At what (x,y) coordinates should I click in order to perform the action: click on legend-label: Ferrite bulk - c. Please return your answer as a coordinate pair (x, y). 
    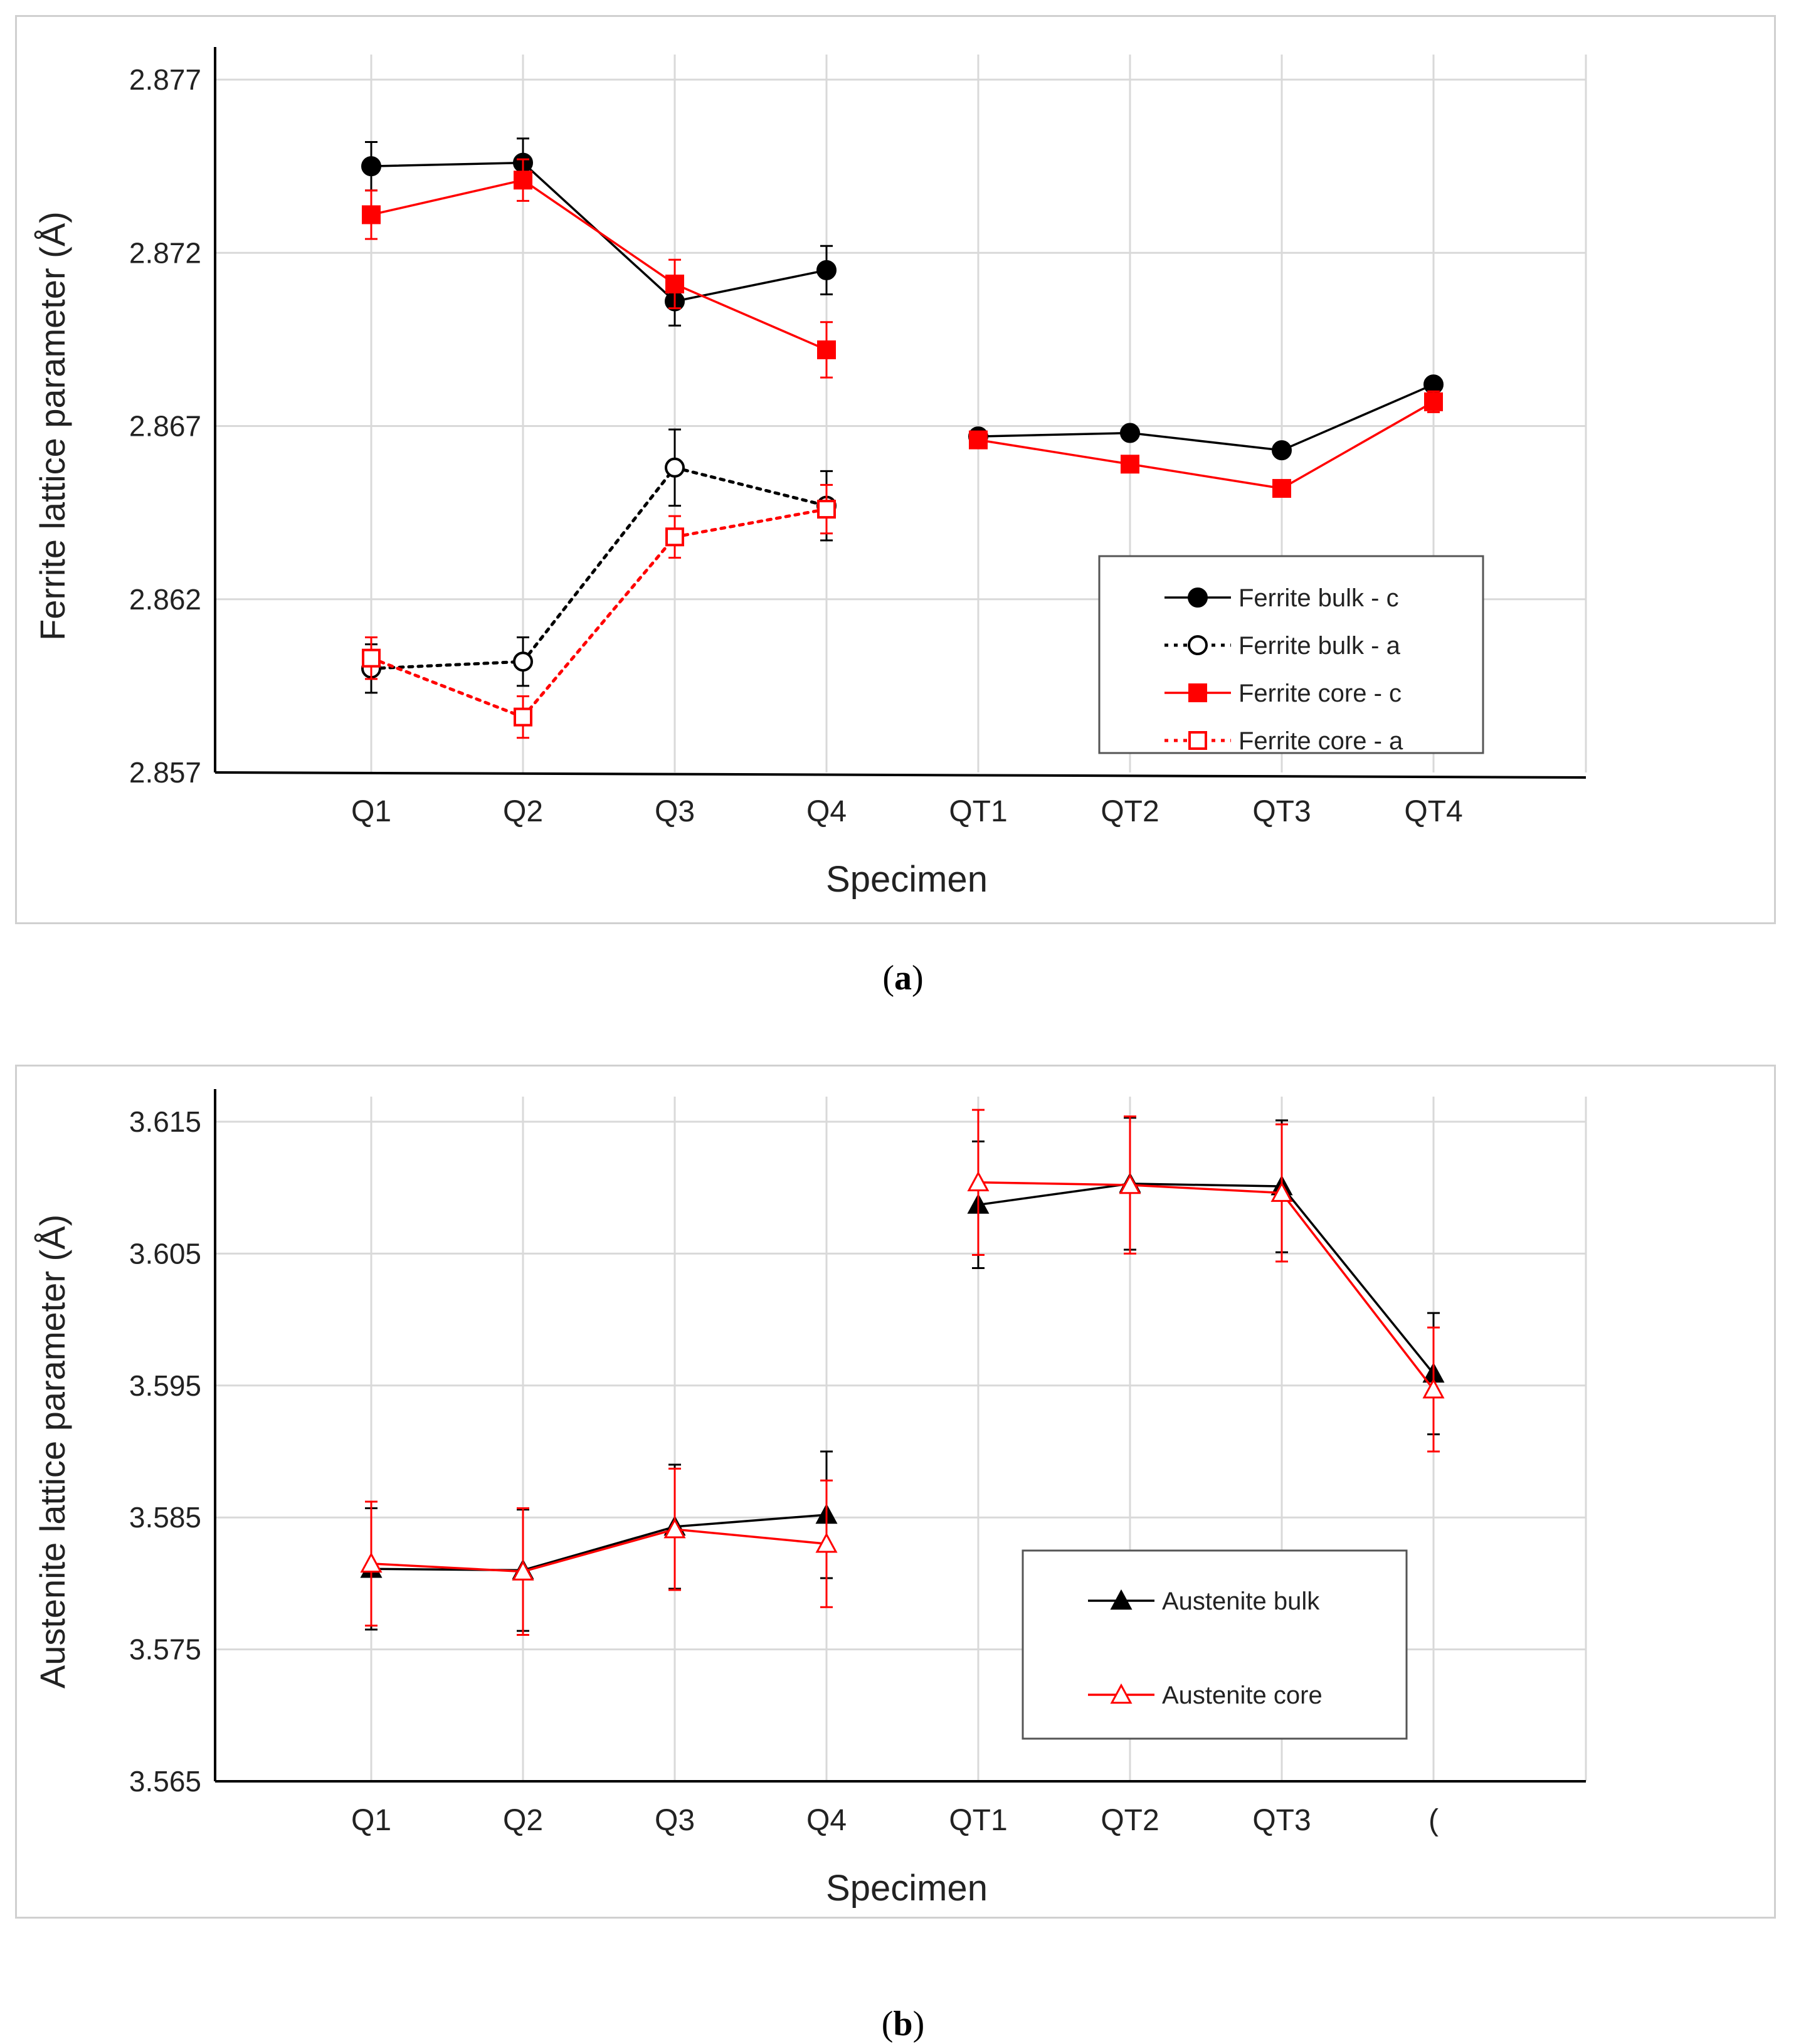
    Looking at the image, I should click on (1318, 598).